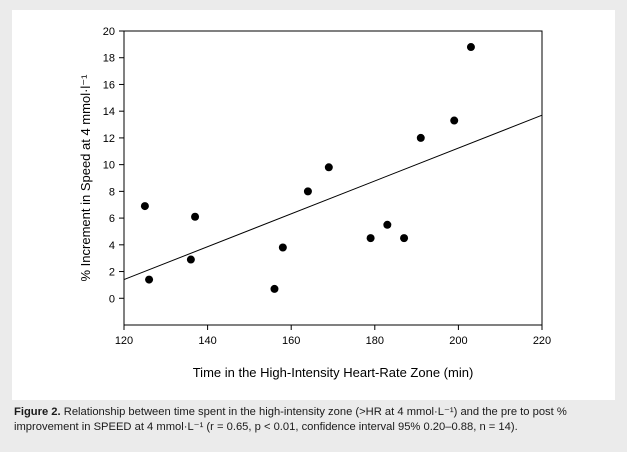  I want to click on x-tick-label: 220, so click(542, 341).